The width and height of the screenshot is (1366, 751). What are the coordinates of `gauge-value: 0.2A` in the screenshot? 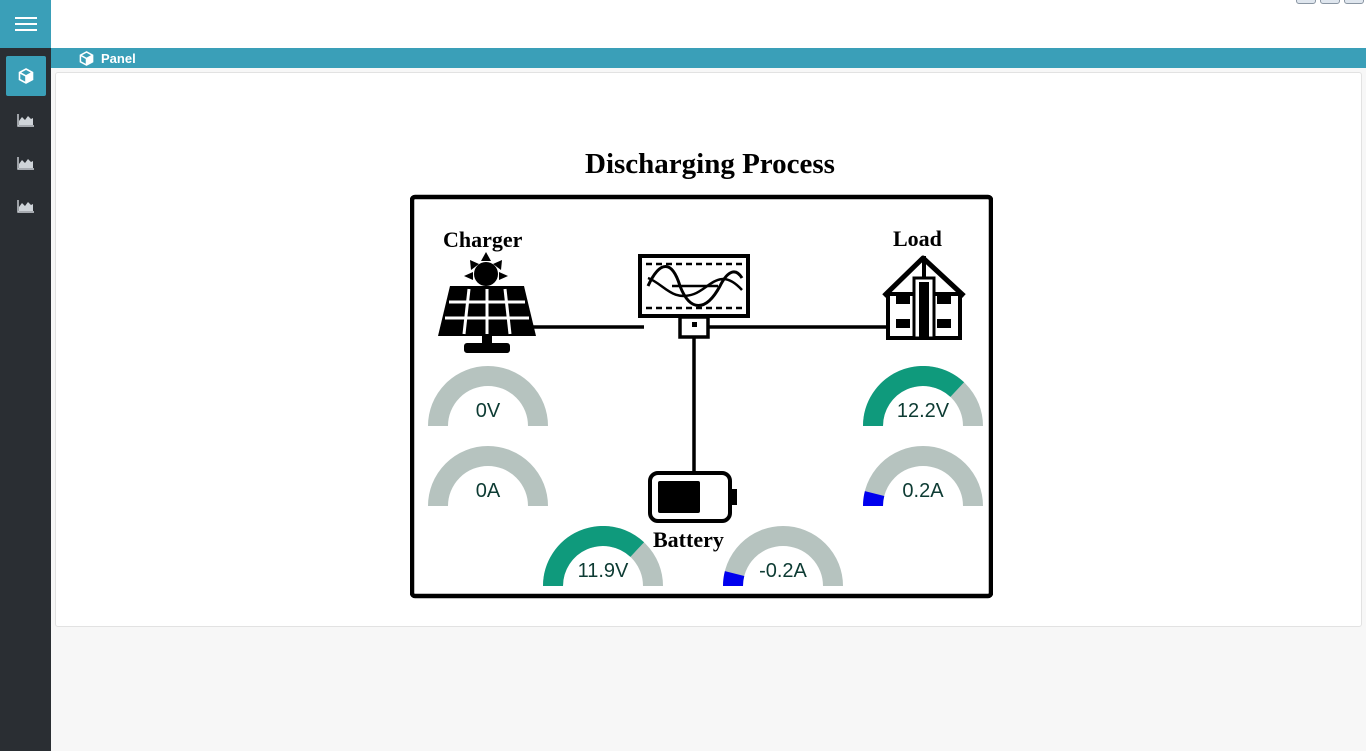 It's located at (923, 491).